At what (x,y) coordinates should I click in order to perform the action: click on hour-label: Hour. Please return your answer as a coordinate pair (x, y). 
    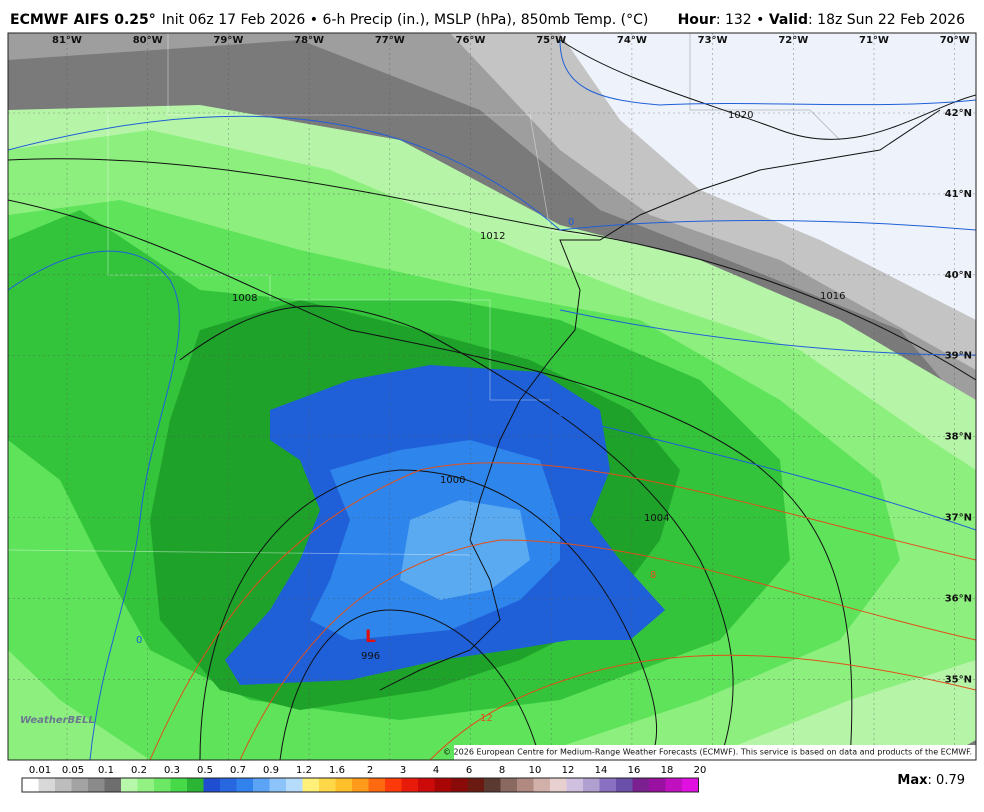
    Looking at the image, I should click on (697, 20).